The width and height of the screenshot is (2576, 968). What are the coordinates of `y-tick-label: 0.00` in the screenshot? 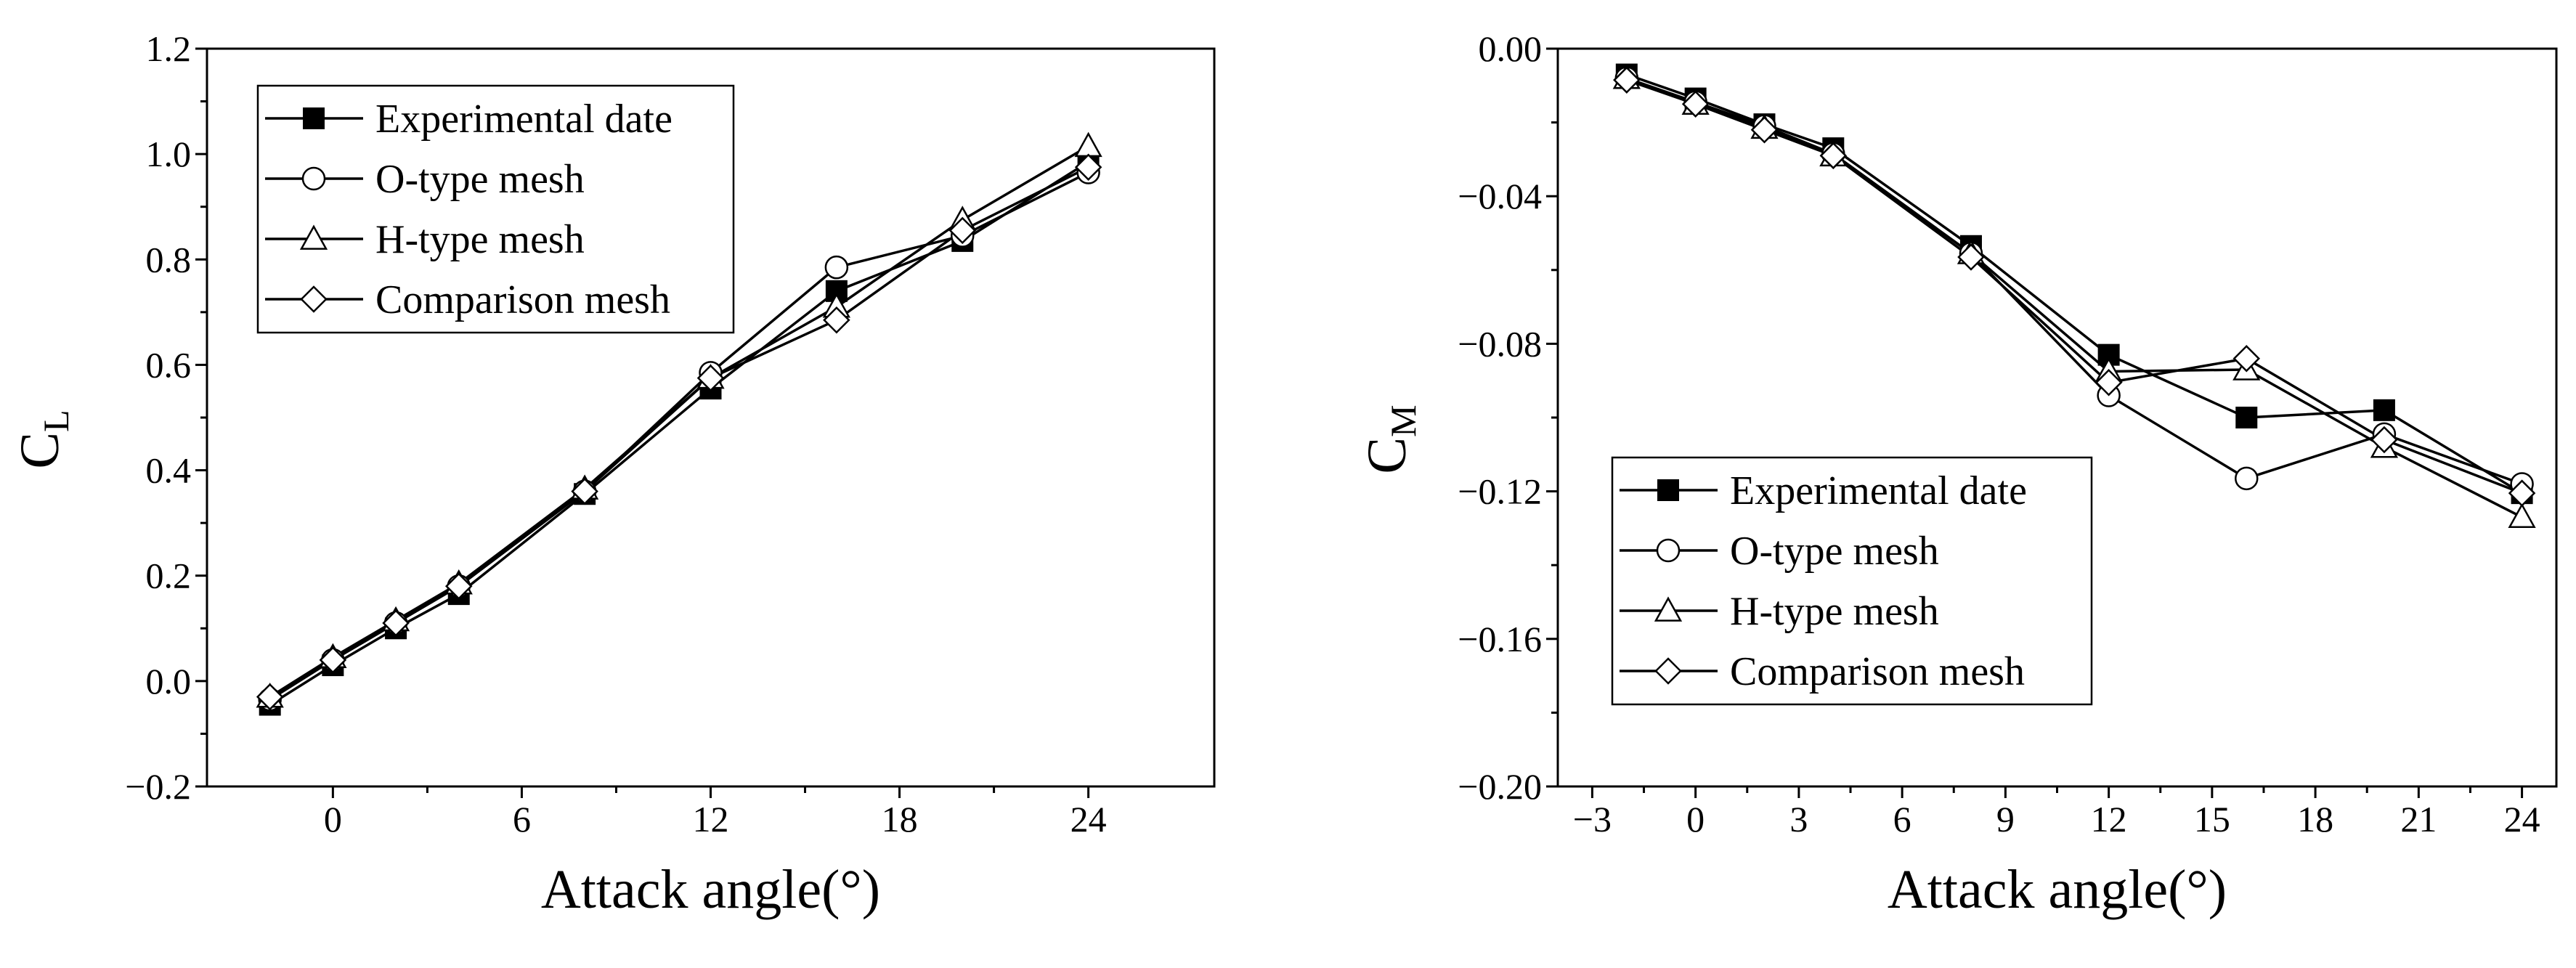 It's located at (1511, 48).